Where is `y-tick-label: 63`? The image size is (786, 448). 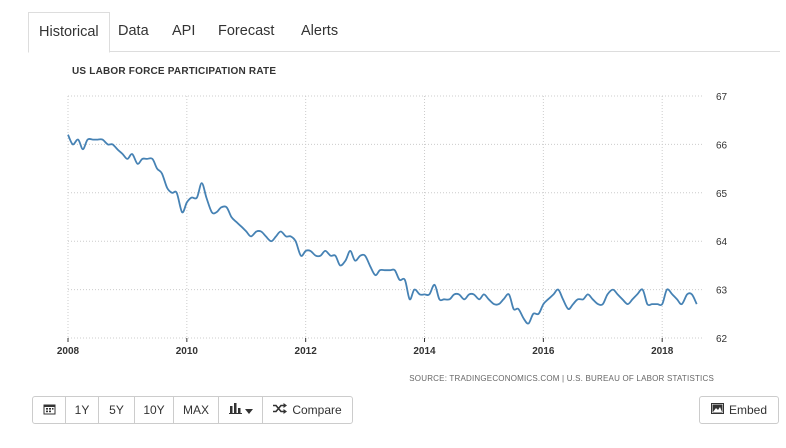 y-tick-label: 63 is located at coordinates (722, 291).